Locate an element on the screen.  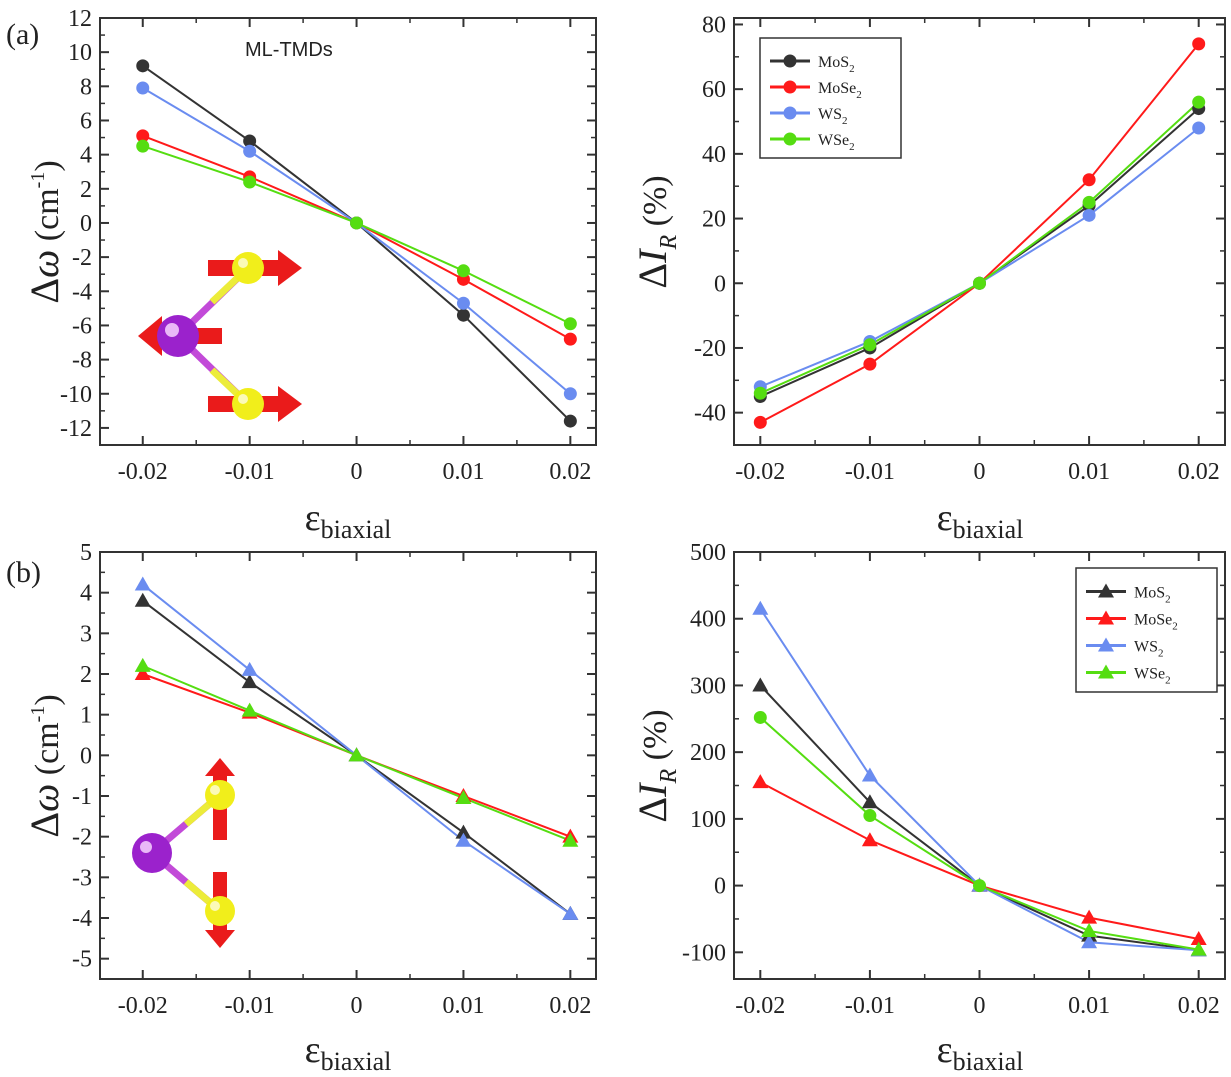
y-tick-label: -40 is located at coordinates (710, 414).